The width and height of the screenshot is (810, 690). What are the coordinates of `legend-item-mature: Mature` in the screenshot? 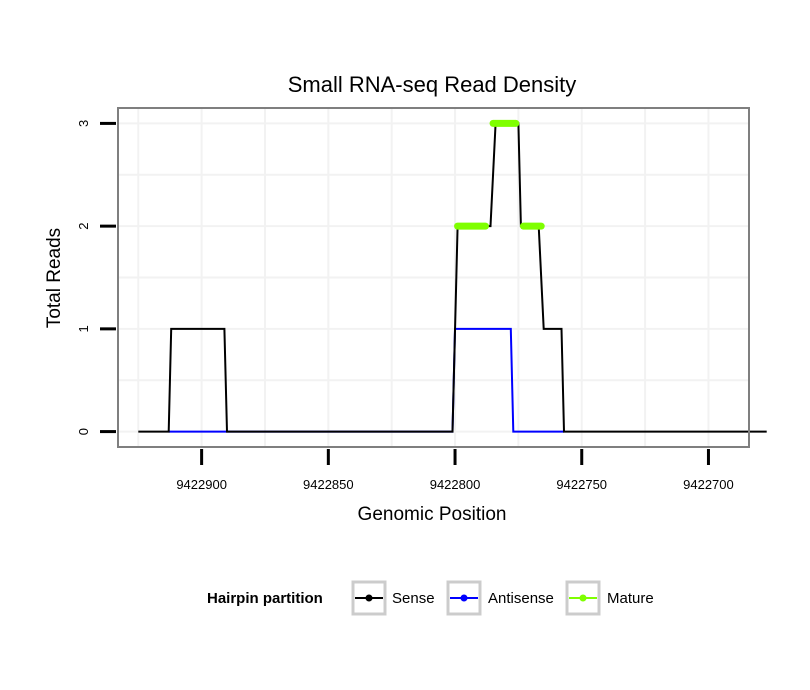 It's located at (609, 598).